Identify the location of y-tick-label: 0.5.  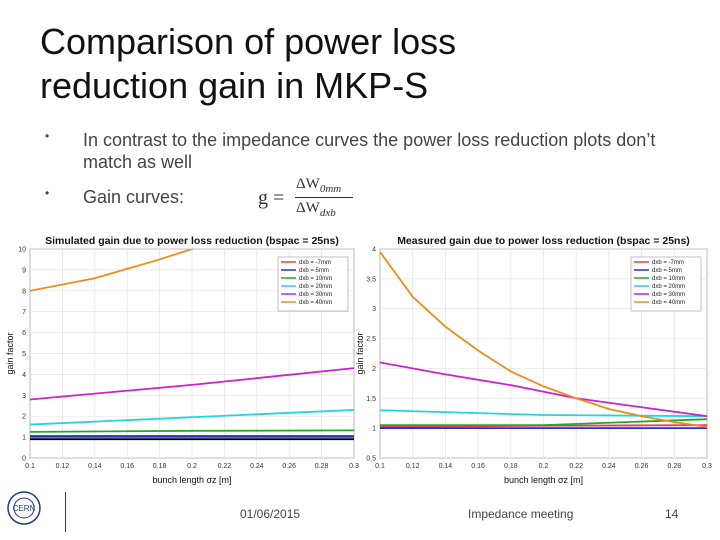
(371, 459).